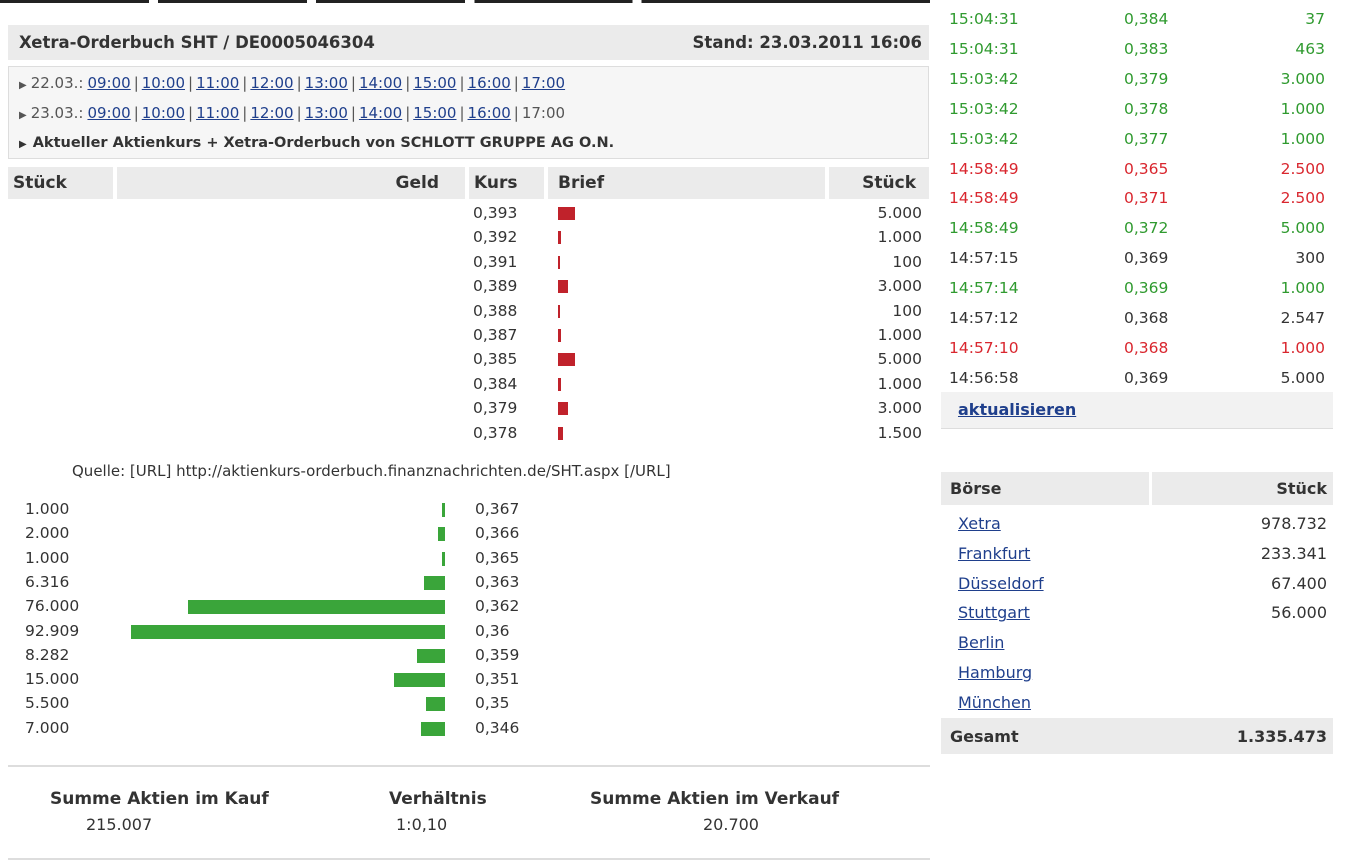  Describe the element at coordinates (1137, 613) in the screenshot. I see `exchange-row: Stuttgart 56.000` at that location.